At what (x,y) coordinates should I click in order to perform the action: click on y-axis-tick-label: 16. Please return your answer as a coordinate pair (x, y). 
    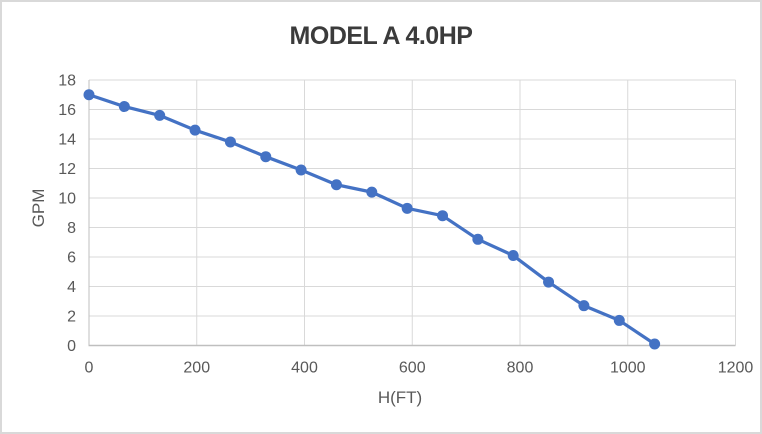
    Looking at the image, I should click on (67, 110).